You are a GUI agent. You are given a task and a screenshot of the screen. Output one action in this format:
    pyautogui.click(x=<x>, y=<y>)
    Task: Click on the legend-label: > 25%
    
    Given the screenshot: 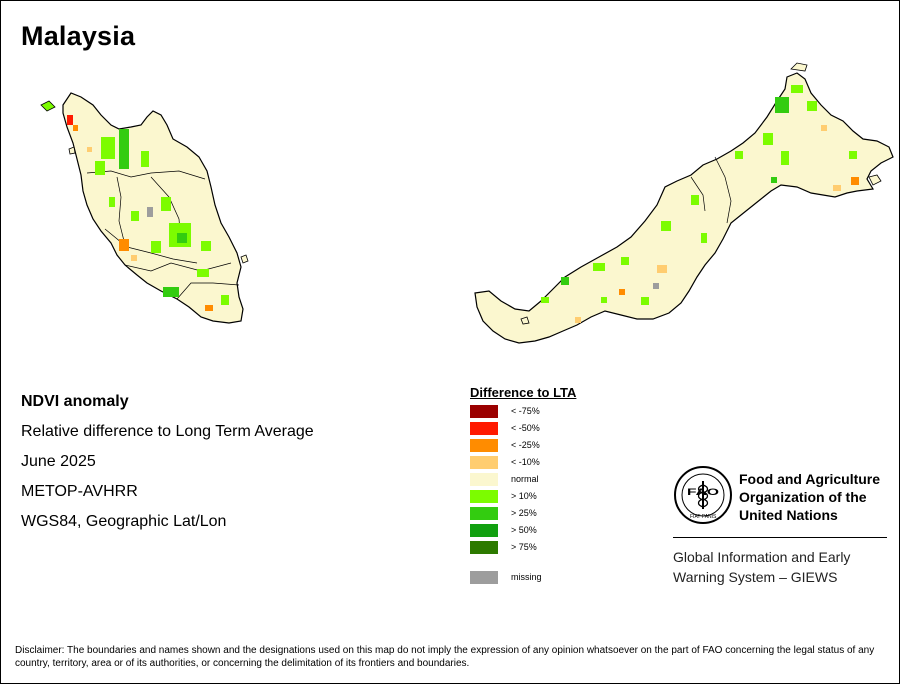 What is the action you would take?
    pyautogui.click(x=524, y=513)
    